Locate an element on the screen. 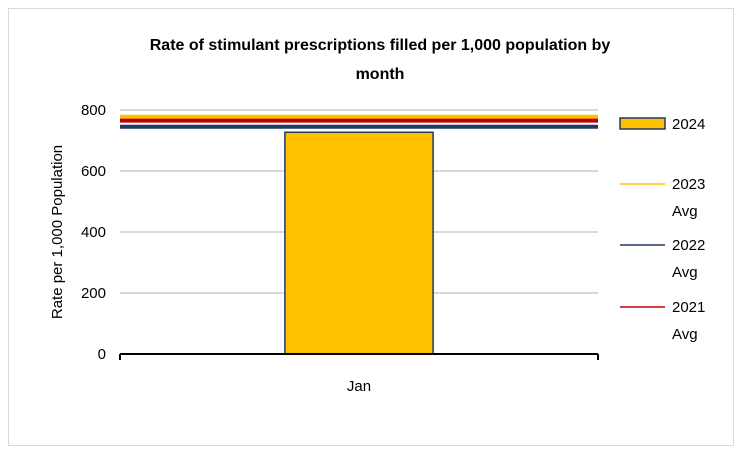 Image resolution: width=743 pixels, height=455 pixels. y-tick-label: 600 is located at coordinates (93, 171).